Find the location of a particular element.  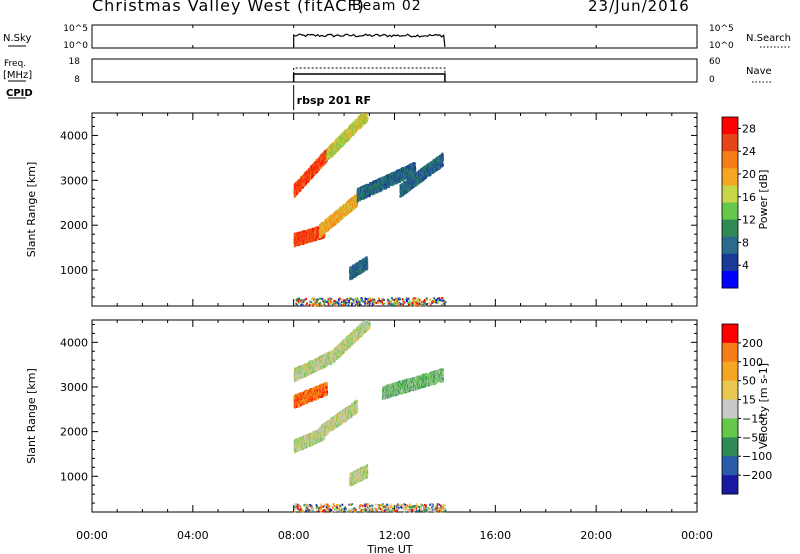

power-ytick-label: 2000 is located at coordinates (74, 225).